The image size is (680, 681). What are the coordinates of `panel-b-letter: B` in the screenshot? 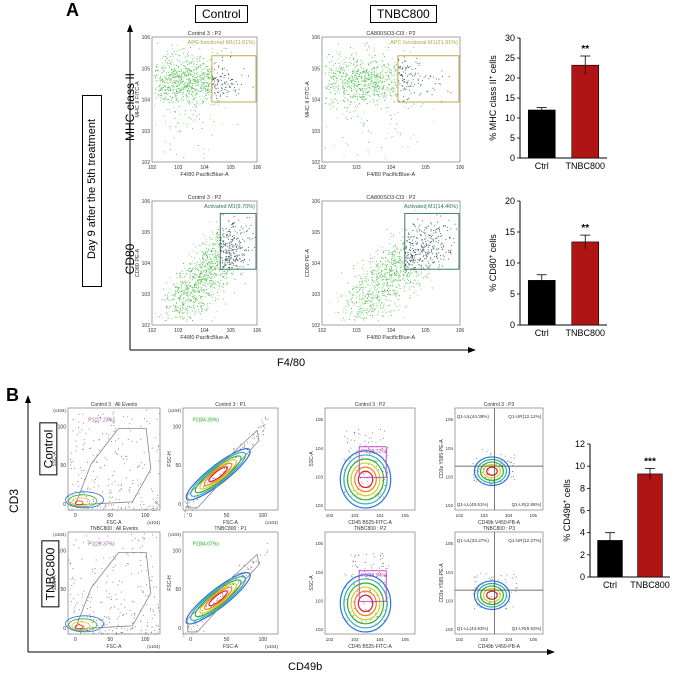 It's located at (12, 395).